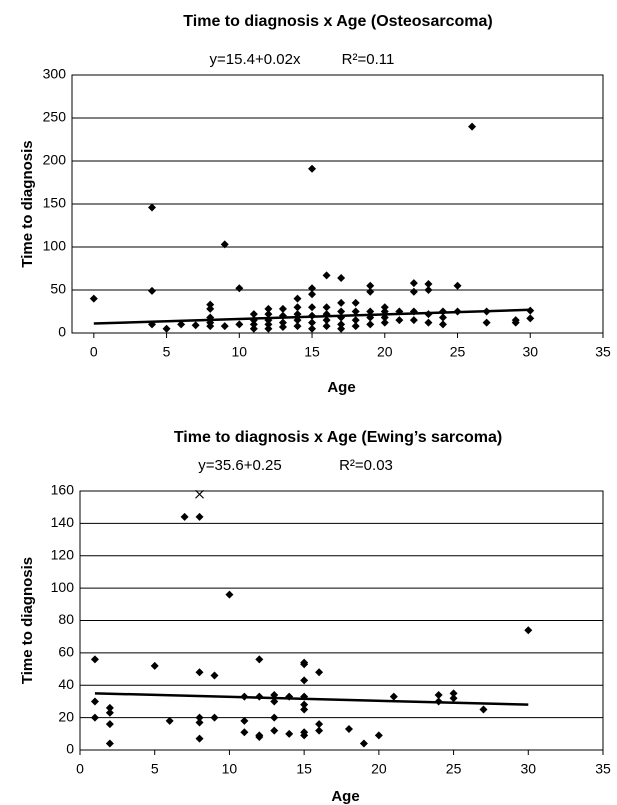 The image size is (617, 805). Describe the element at coordinates (63, 522) in the screenshot. I see `y-tick-label: 140` at that location.